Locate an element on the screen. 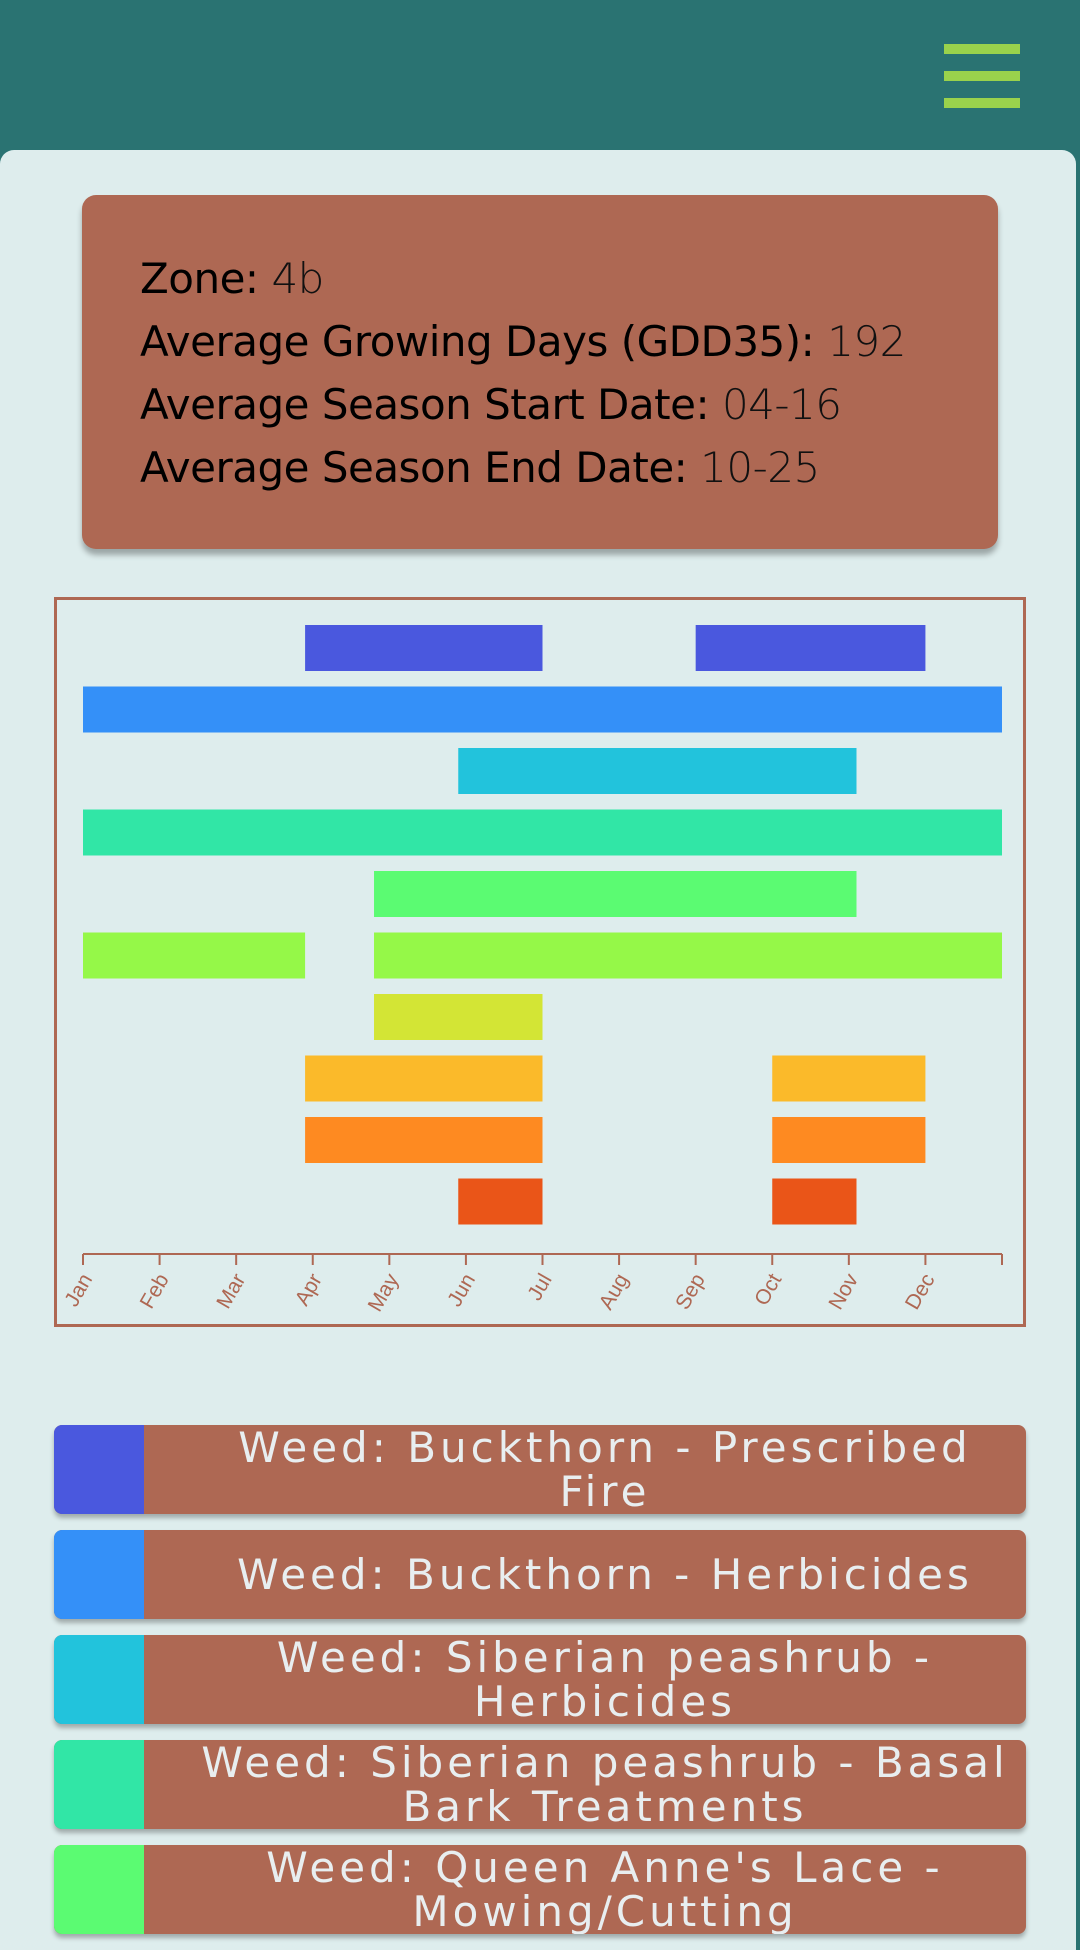 The image size is (1080, 1950). x-tick-label: Oct is located at coordinates (768, 1290).